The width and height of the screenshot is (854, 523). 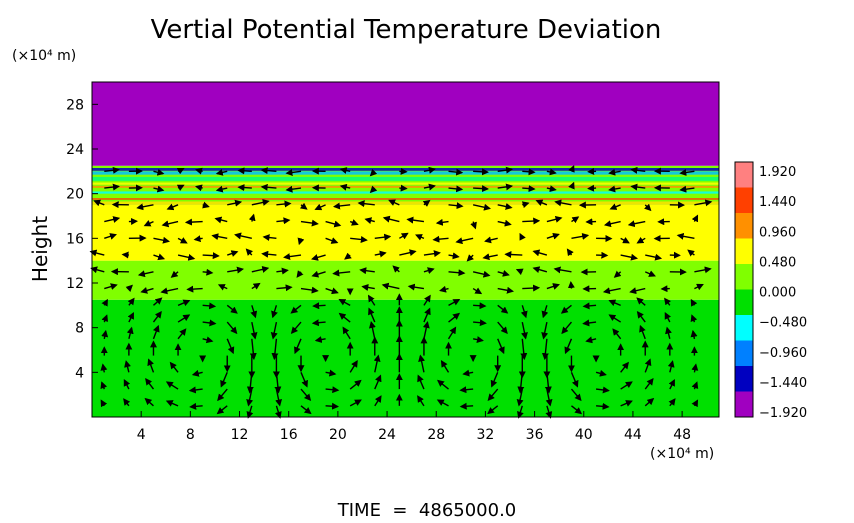 I want to click on x-tick-label: 12, so click(x=240, y=435).